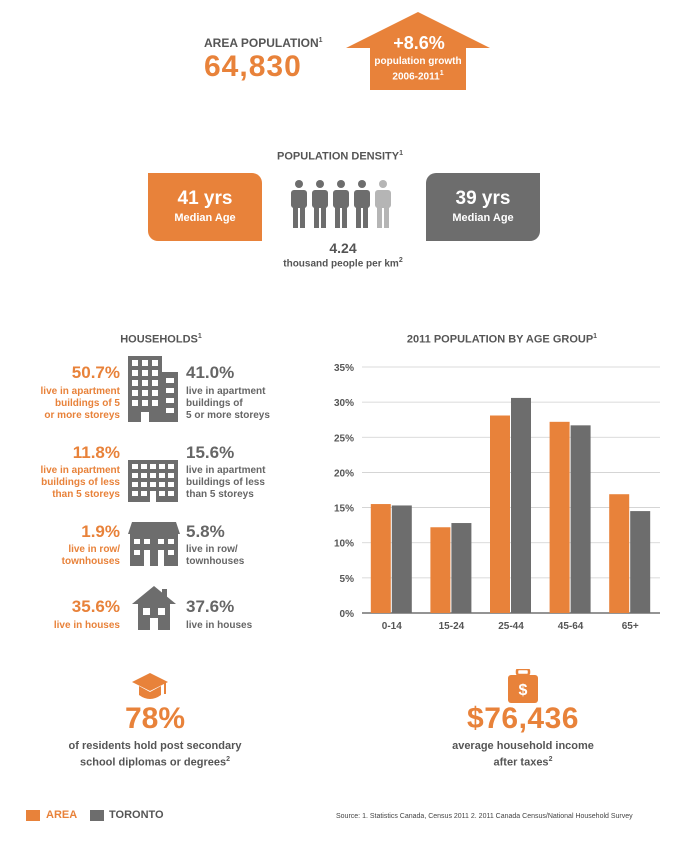 The height and width of the screenshot is (846, 687). Describe the element at coordinates (205, 198) in the screenshot. I see `area-median-age-value: 41 yrs` at that location.